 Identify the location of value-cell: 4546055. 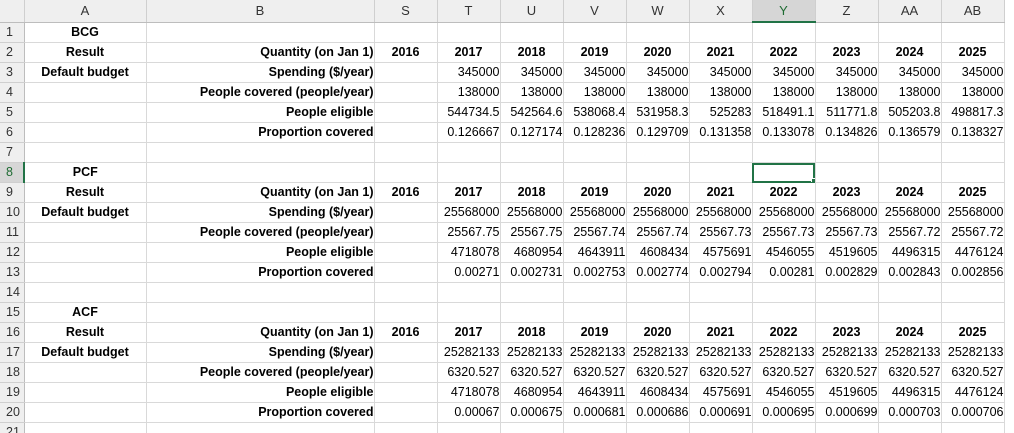
(784, 252).